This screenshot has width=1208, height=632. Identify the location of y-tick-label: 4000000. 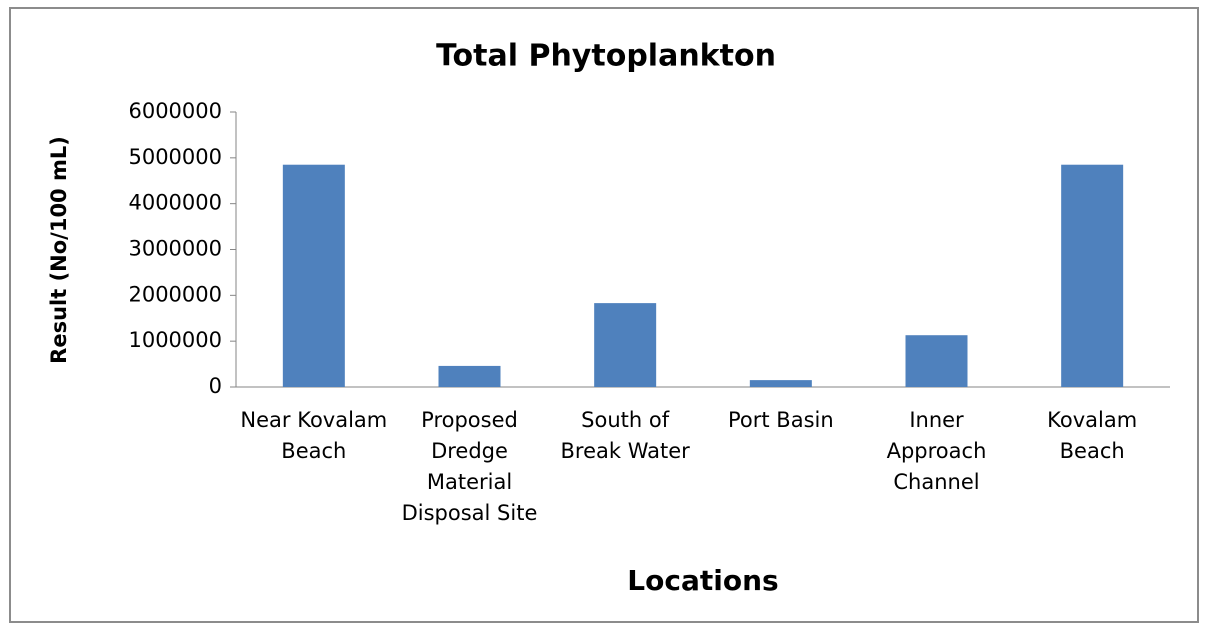
(175, 203).